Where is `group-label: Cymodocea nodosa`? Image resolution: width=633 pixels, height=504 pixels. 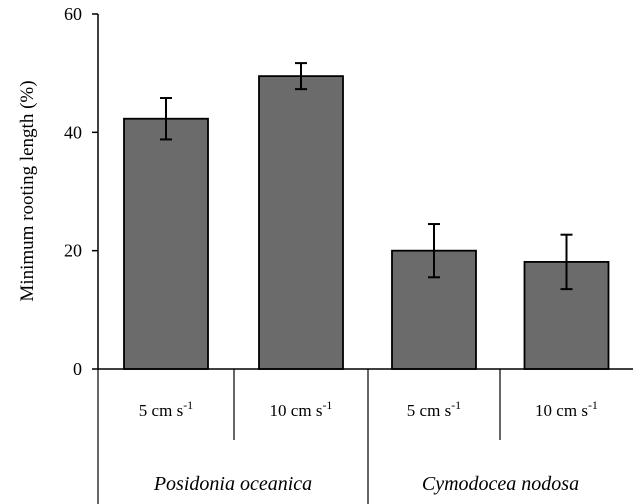 group-label: Cymodocea nodosa is located at coordinates (500, 484).